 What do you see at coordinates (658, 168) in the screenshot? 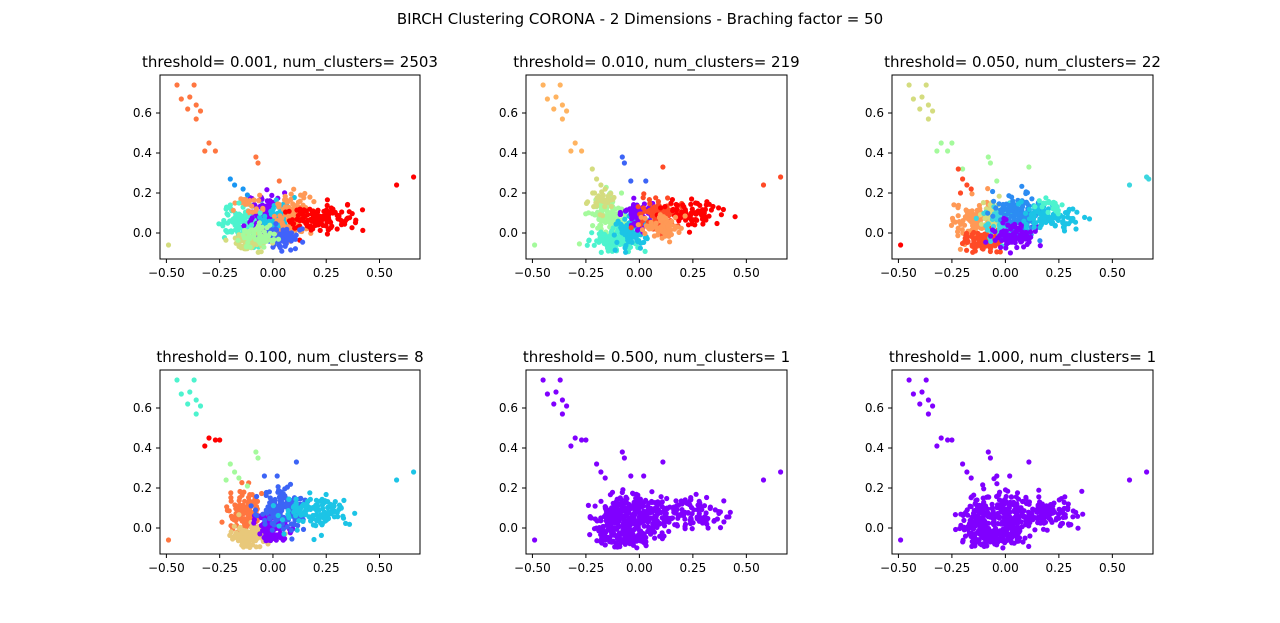
I see `scatter-points` at bounding box center [658, 168].